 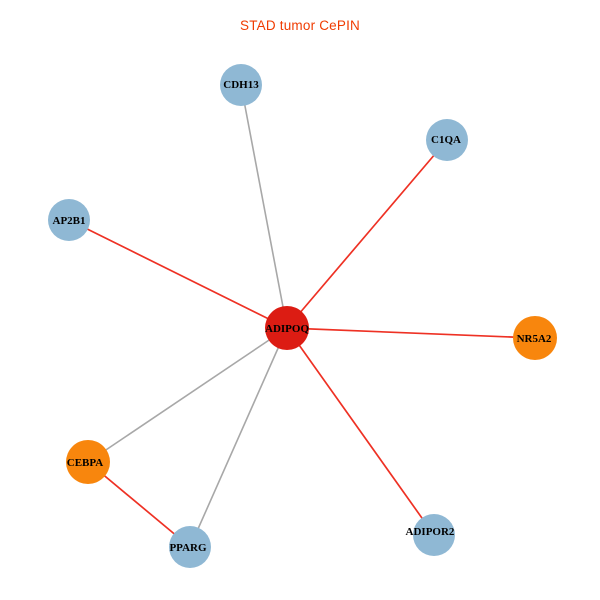 I want to click on node-adipor2: ADIPOR2, so click(x=430, y=535).